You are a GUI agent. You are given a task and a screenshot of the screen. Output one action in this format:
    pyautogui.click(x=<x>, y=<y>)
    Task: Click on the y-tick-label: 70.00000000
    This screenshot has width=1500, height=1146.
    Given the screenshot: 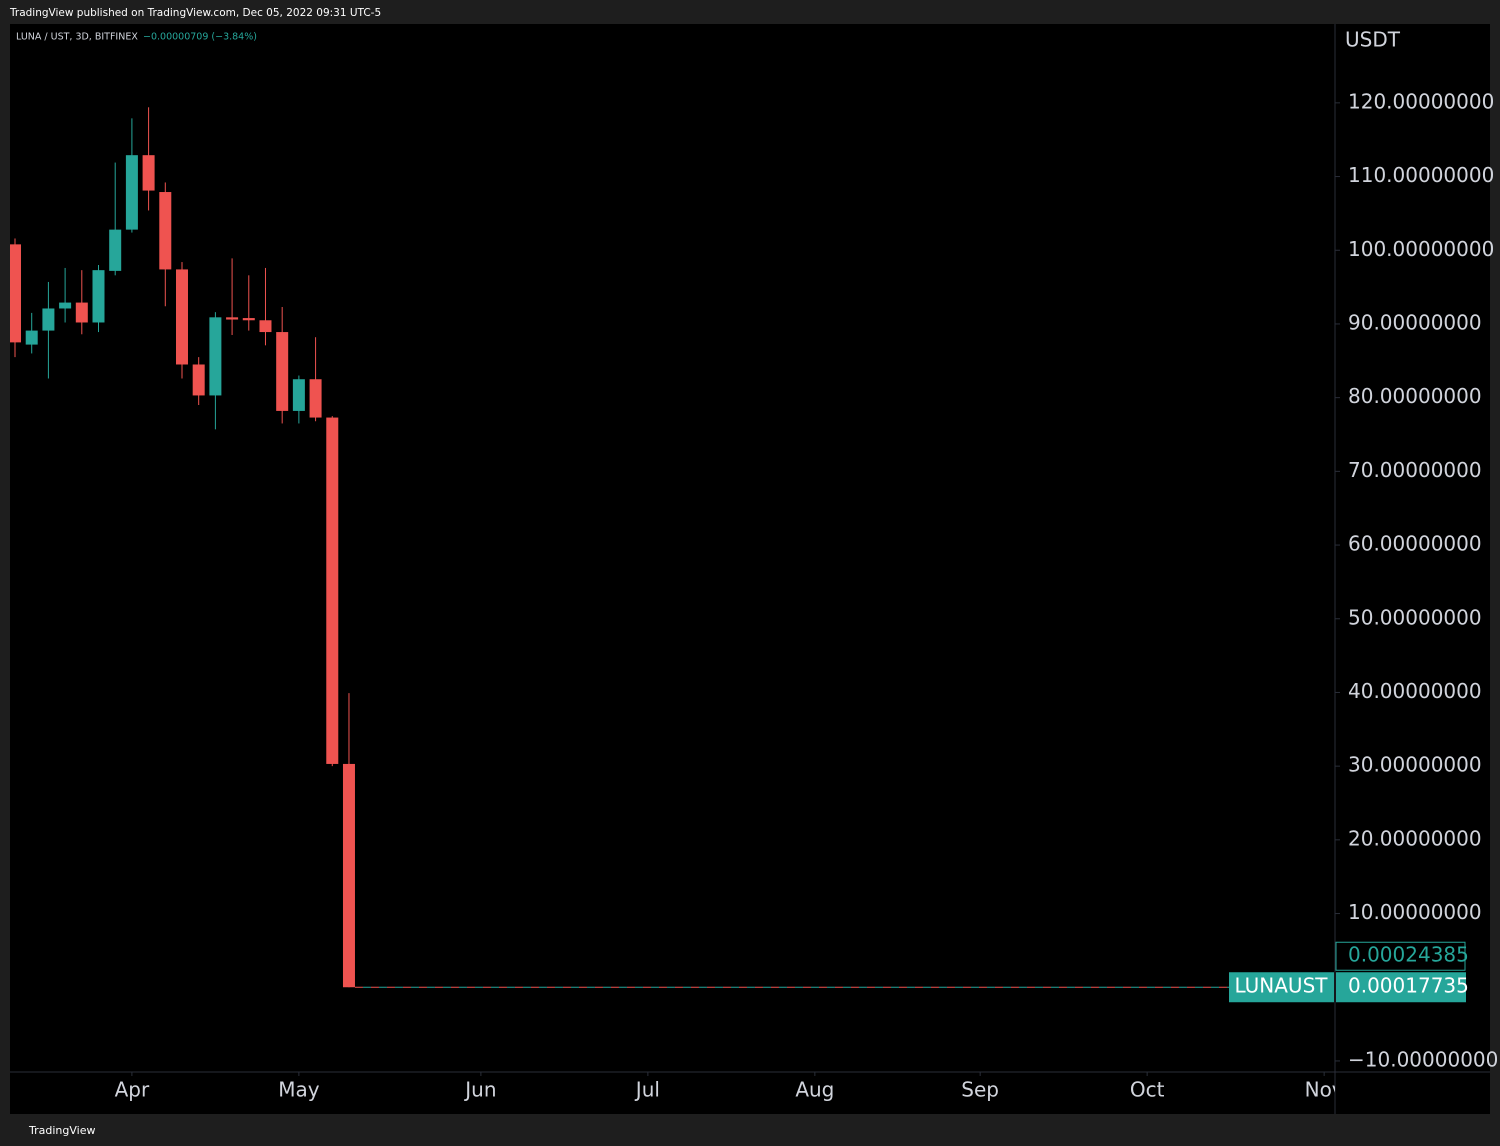 What is the action you would take?
    pyautogui.click(x=1415, y=470)
    